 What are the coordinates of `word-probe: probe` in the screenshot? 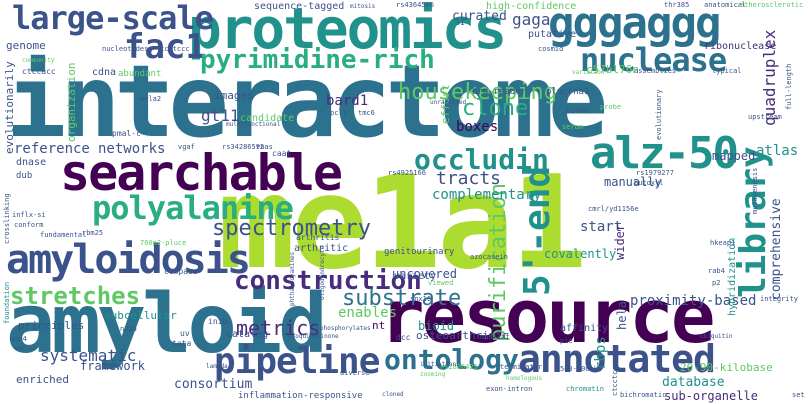 It's located at (611, 107).